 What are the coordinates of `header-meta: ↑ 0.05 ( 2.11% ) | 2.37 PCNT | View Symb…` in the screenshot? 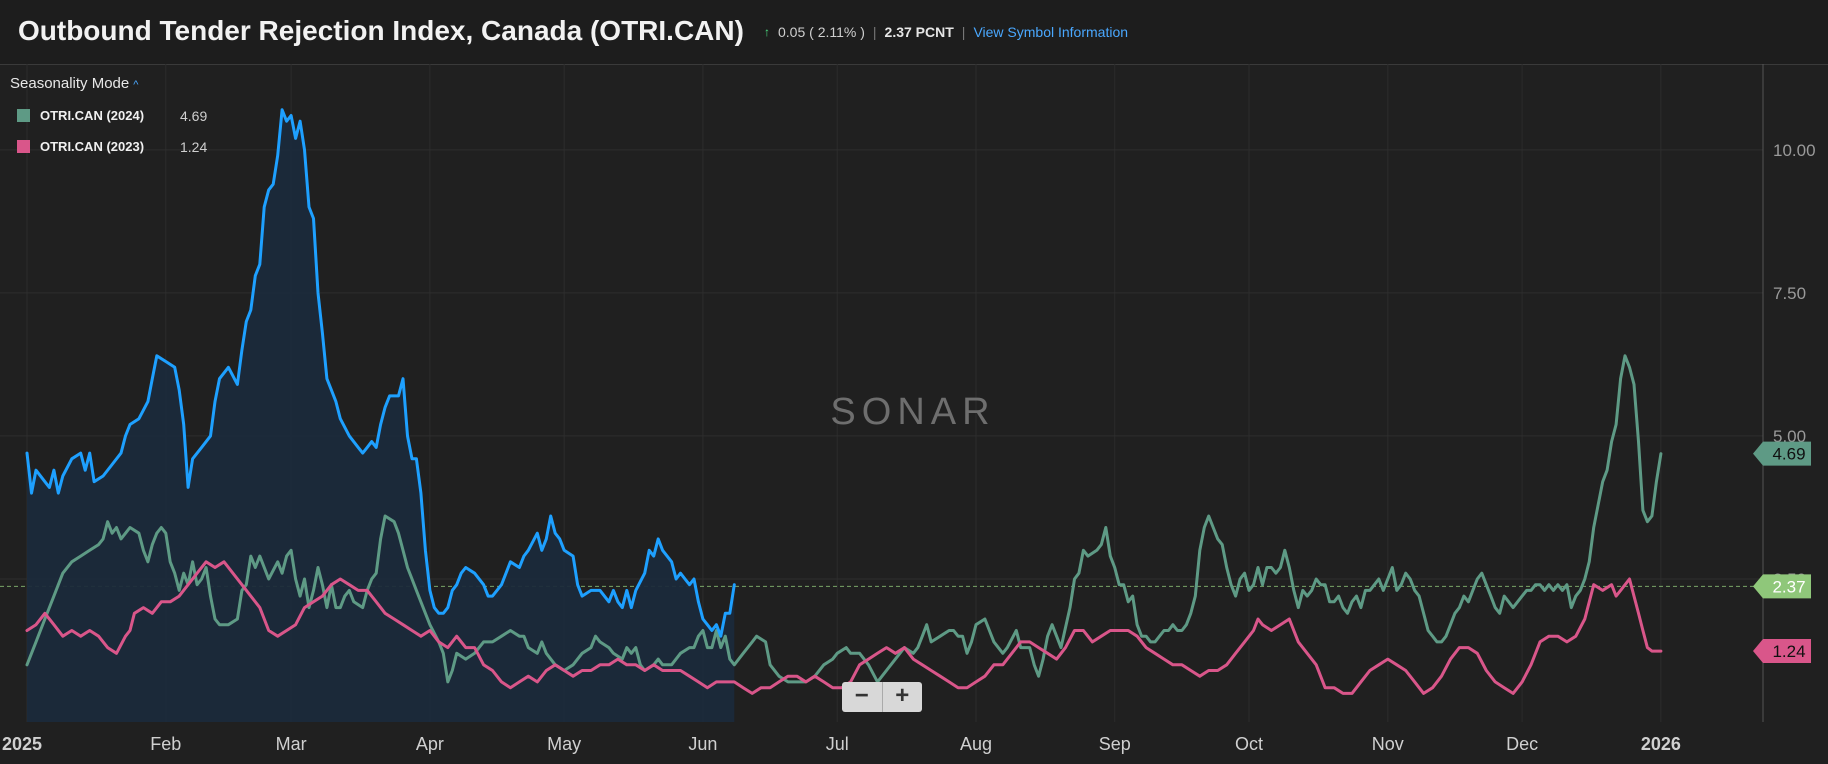 It's located at (946, 32).